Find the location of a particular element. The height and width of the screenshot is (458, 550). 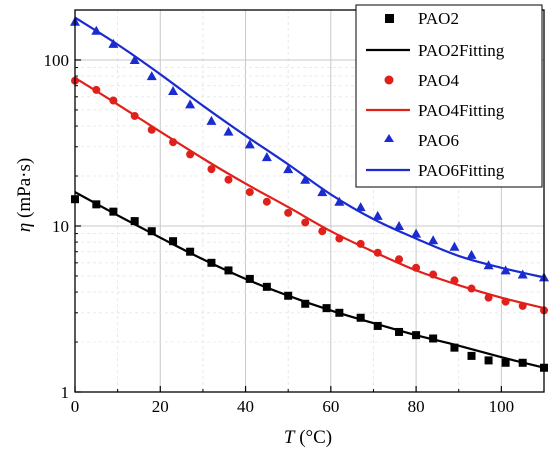

legend-label-pao2: PAO2 is located at coordinates (438, 18).